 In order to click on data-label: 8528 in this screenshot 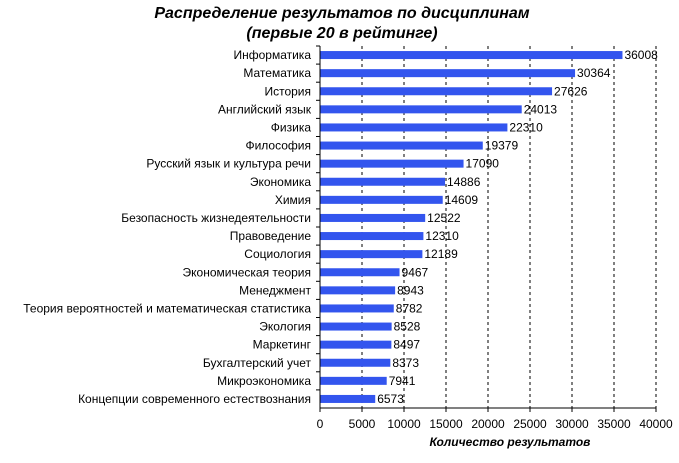, I will do `click(407, 327)`.